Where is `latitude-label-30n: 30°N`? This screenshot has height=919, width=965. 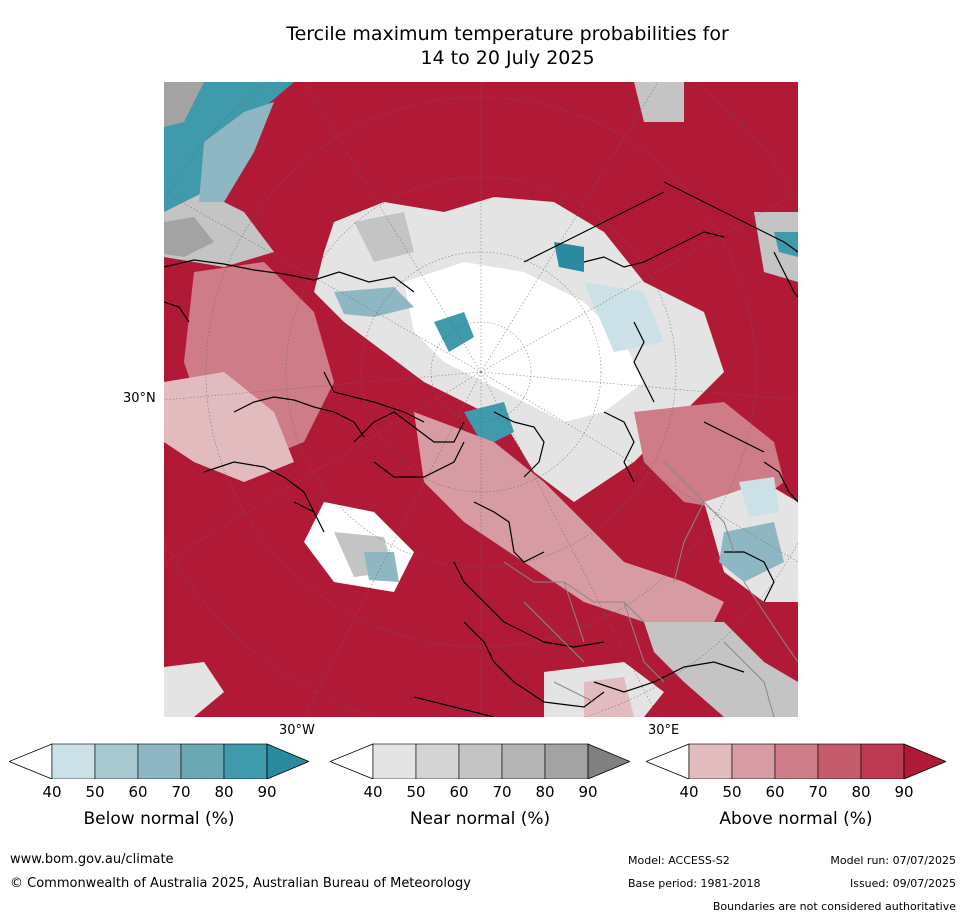 latitude-label-30n: 30°N is located at coordinates (139, 398).